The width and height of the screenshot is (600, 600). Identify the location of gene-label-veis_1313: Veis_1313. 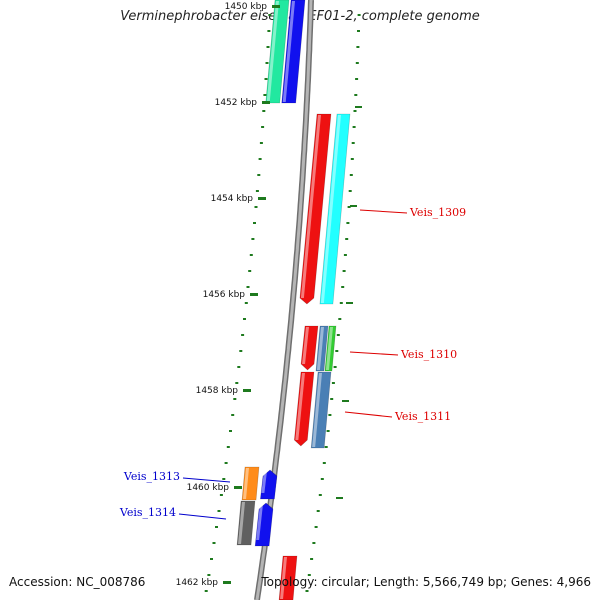
(177, 476).